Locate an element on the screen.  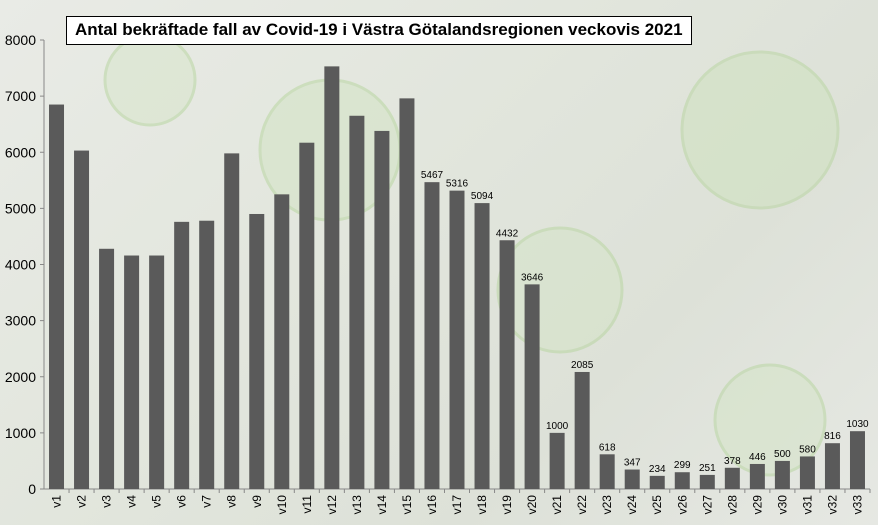
y-tick-label: 0 is located at coordinates (32, 489).